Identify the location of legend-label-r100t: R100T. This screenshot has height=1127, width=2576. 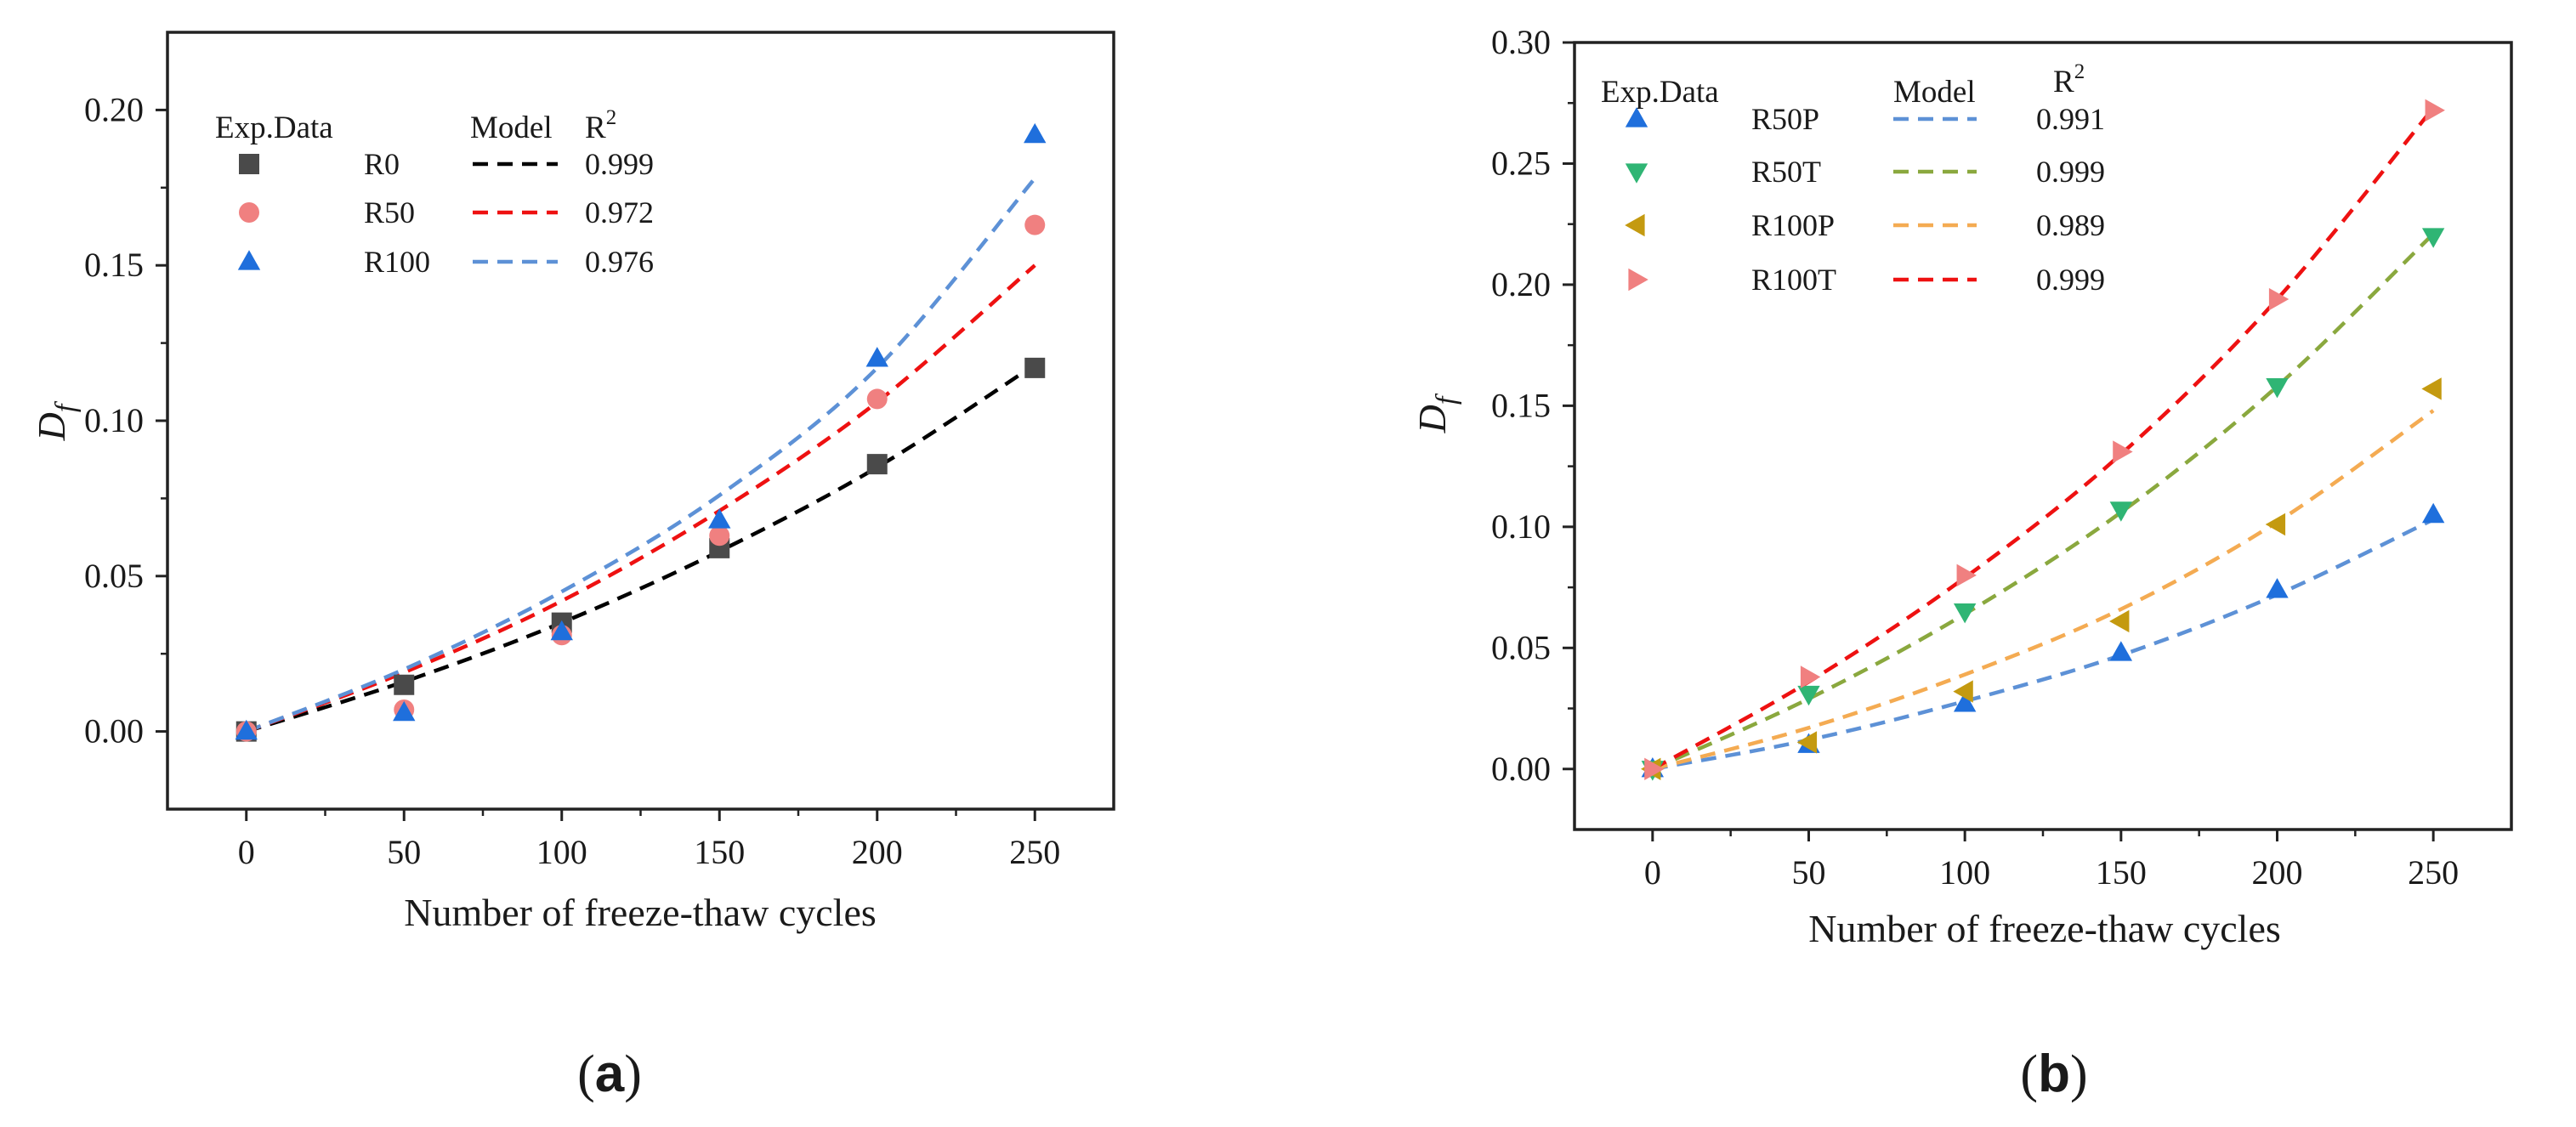
(1793, 280).